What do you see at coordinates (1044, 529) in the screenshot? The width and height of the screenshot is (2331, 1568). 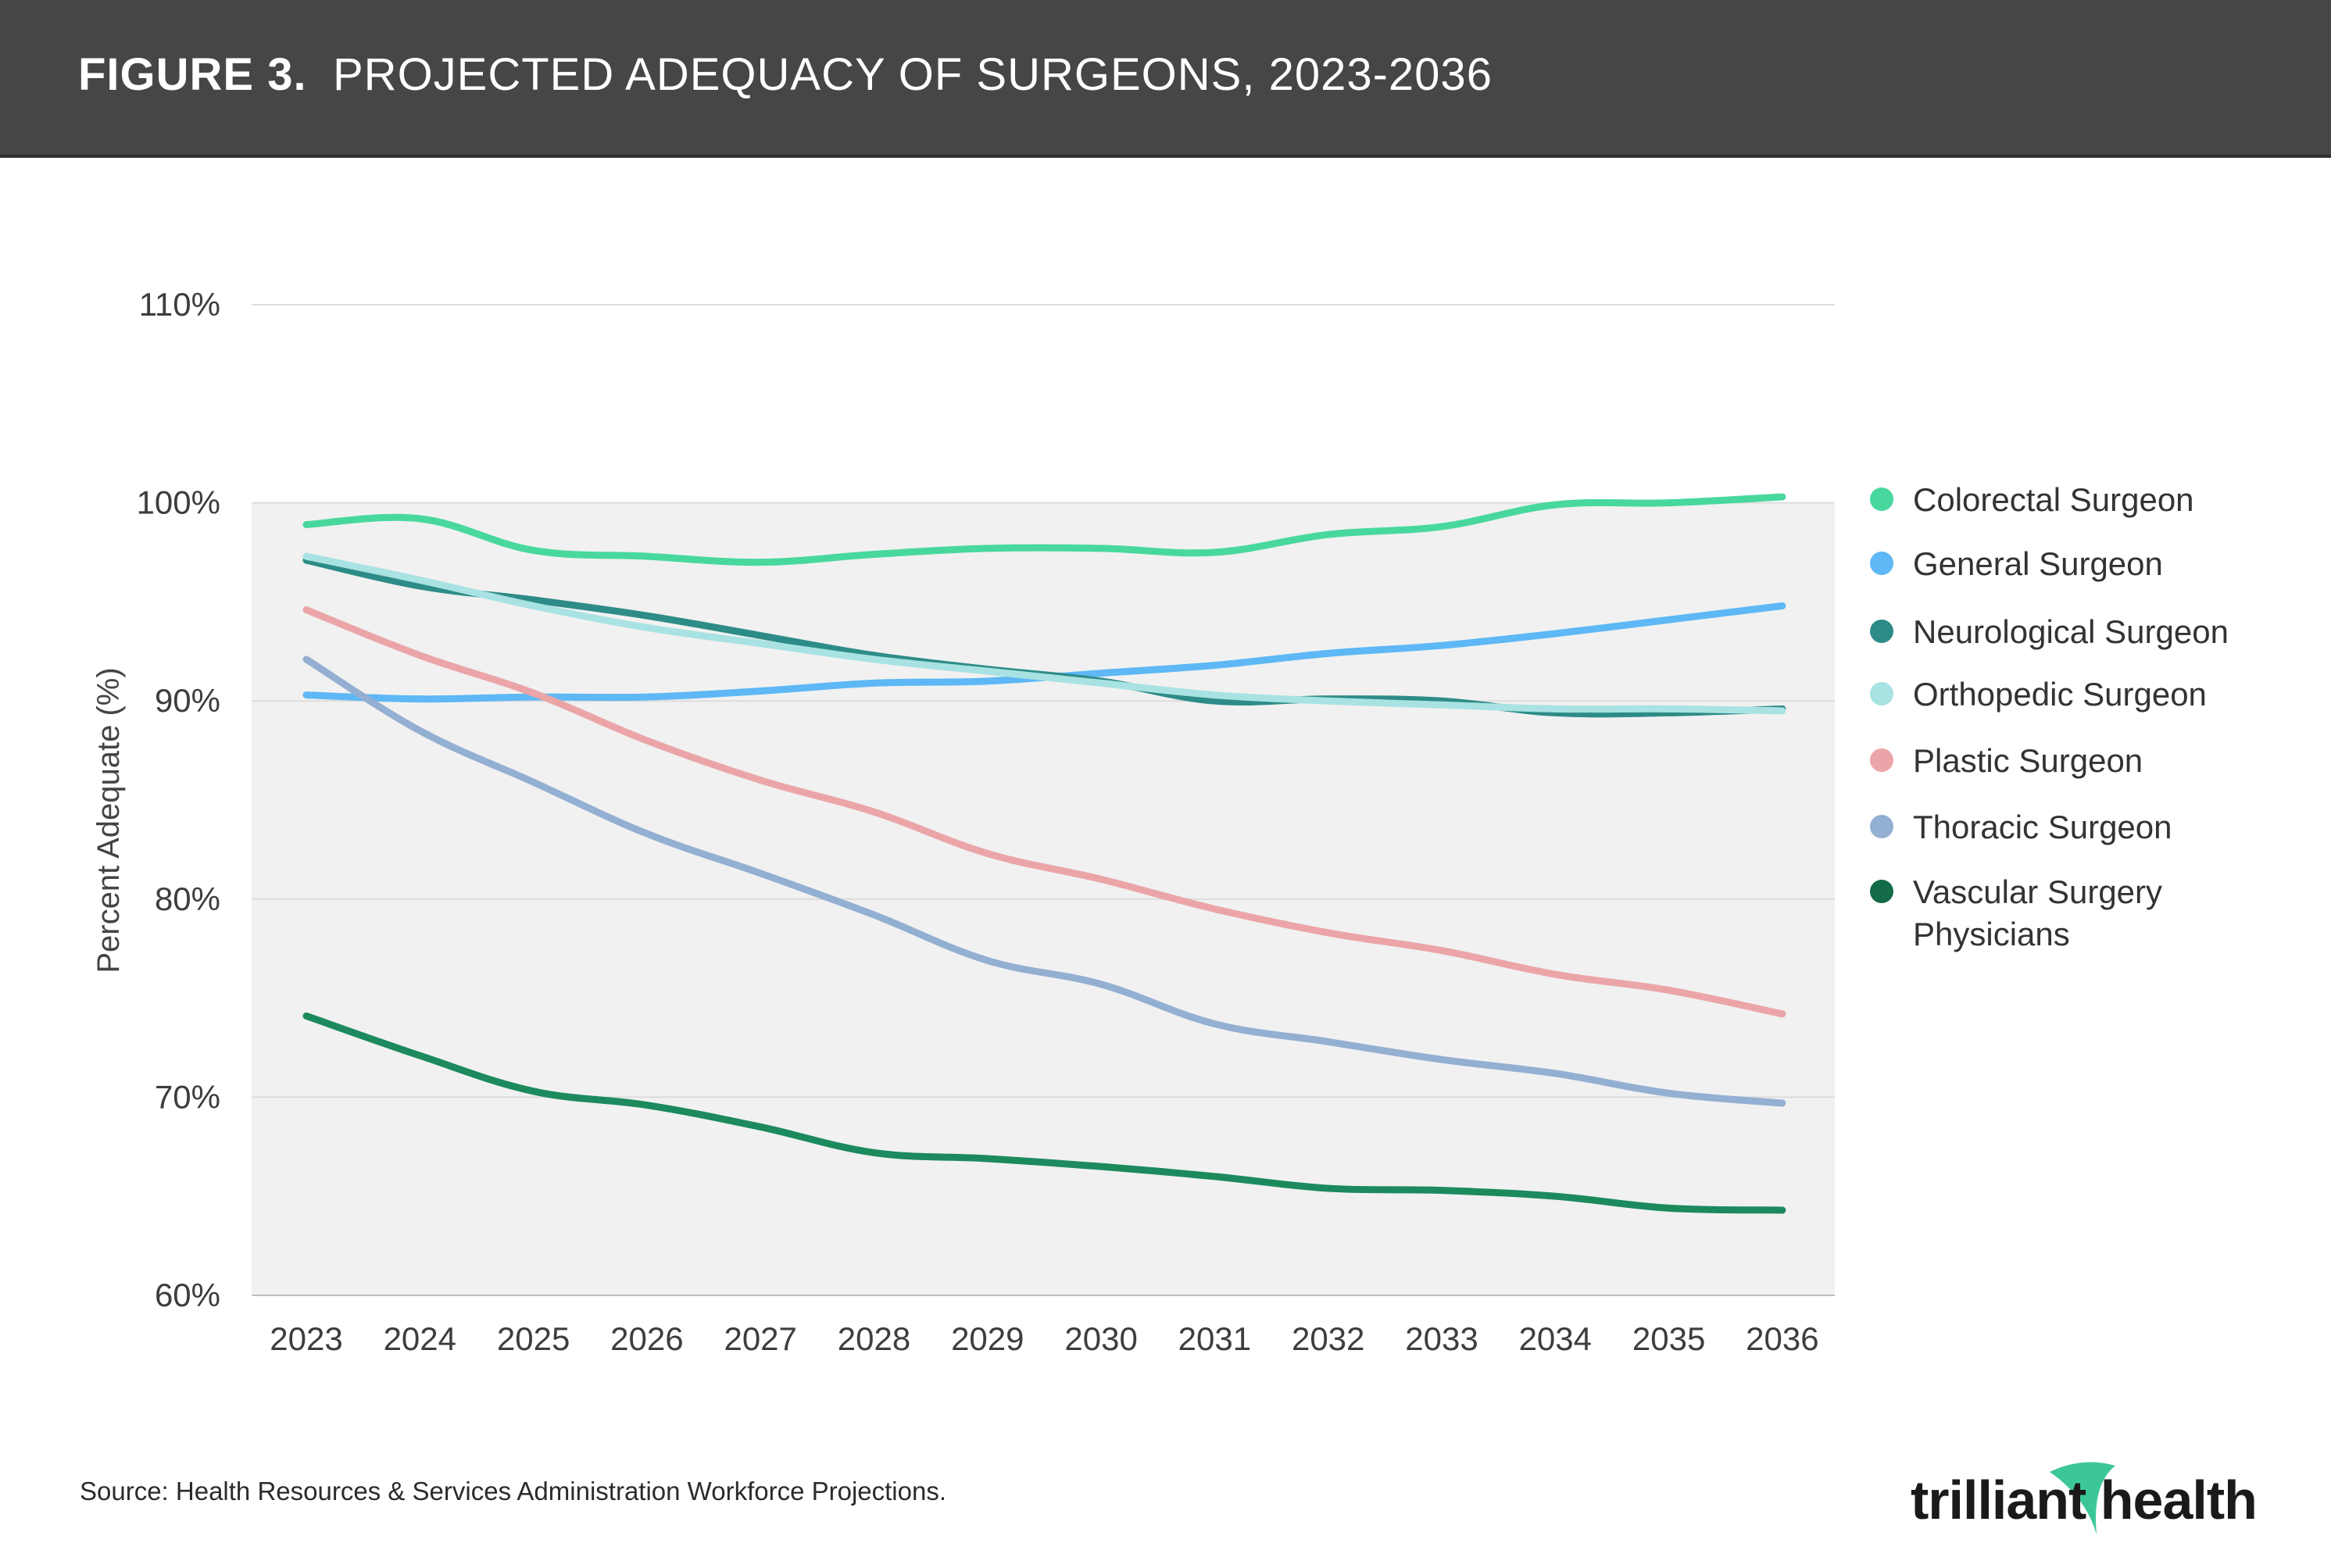 I see `series-line-colorectal-surgeon` at bounding box center [1044, 529].